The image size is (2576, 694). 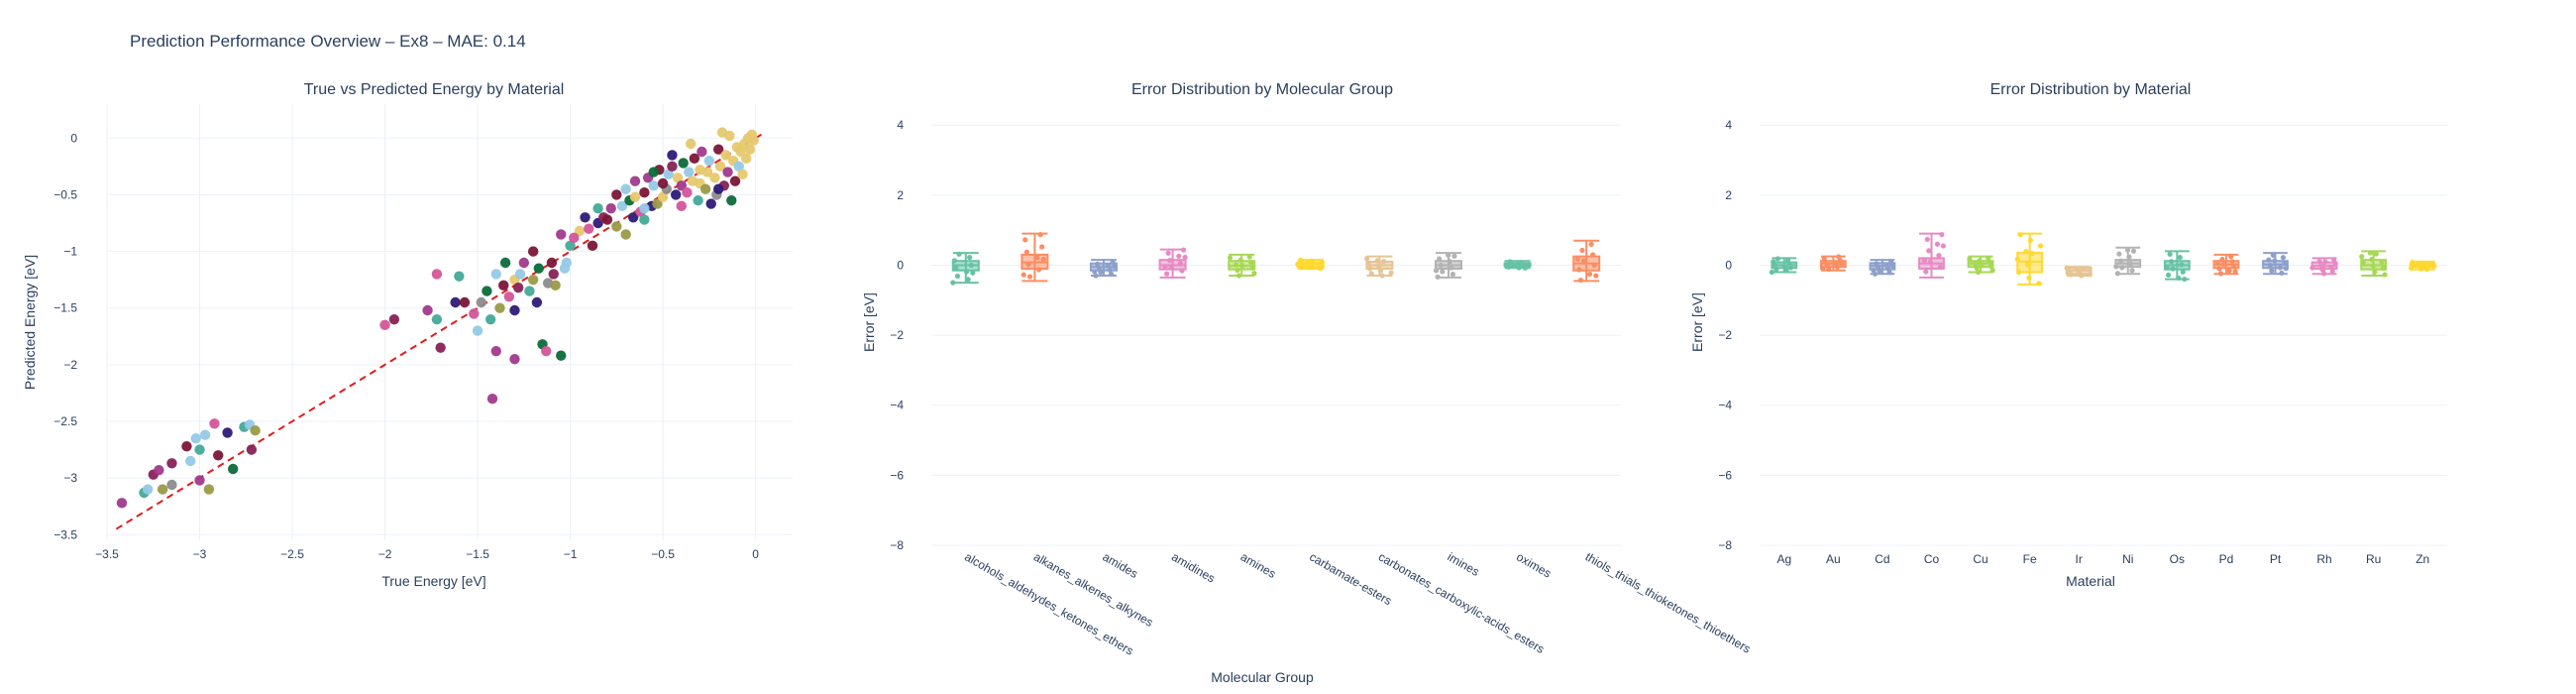 I want to click on scatter-xtick: −2, so click(x=385, y=554).